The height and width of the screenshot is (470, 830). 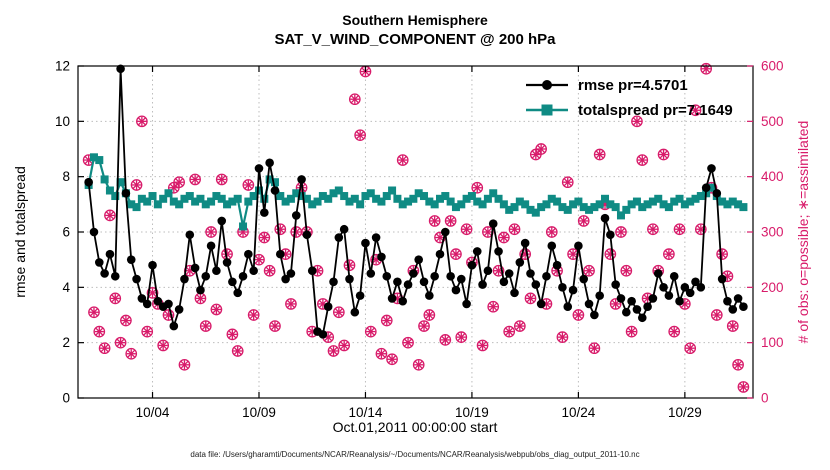 I want to click on legend-item-rmse: rmse pr=4.5701, so click(x=628, y=85).